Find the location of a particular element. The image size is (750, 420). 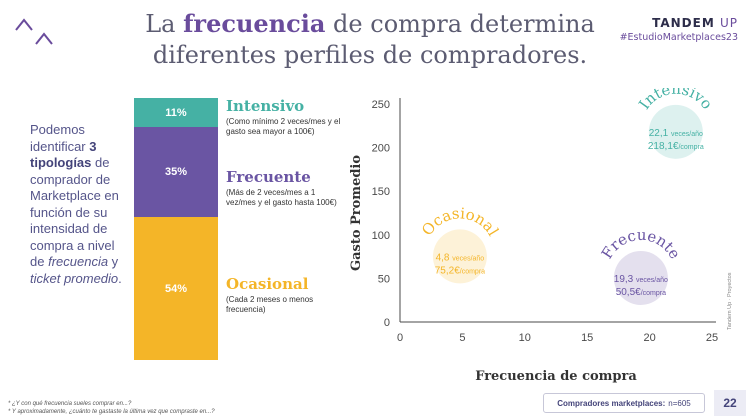

x-tick-label: 25 is located at coordinates (712, 338).